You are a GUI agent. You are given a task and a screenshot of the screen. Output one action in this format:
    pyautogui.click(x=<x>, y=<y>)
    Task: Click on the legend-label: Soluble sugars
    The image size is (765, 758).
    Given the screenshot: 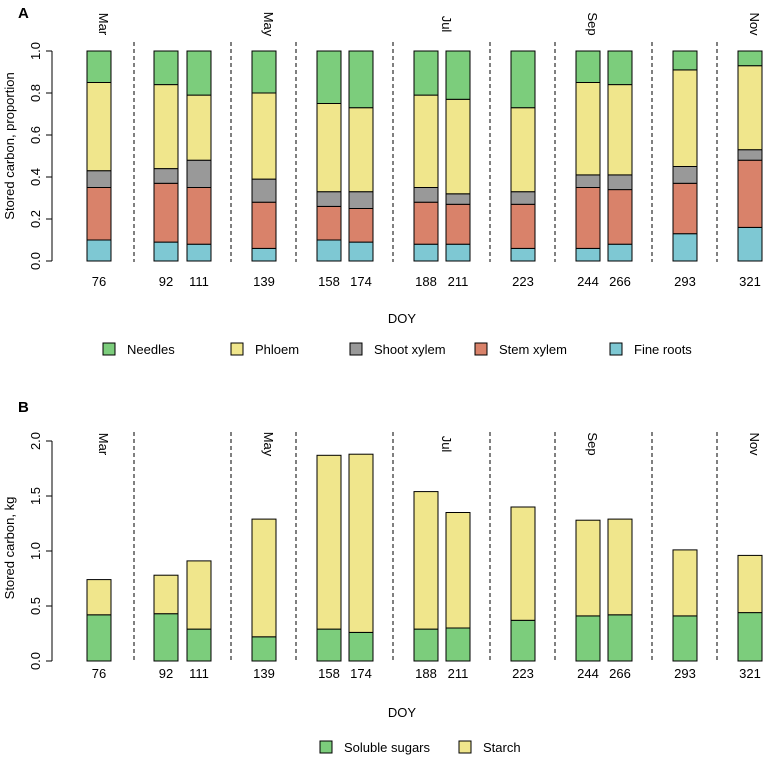 What is the action you would take?
    pyautogui.click(x=387, y=747)
    